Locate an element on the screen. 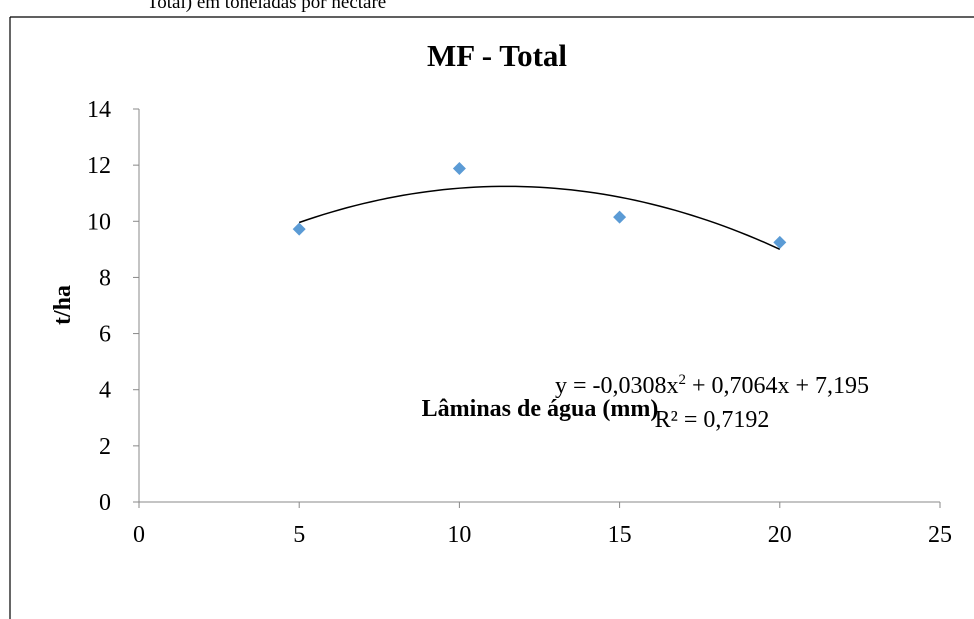 This screenshot has width=974, height=619. y-tick-label: 2 is located at coordinates (105, 447).